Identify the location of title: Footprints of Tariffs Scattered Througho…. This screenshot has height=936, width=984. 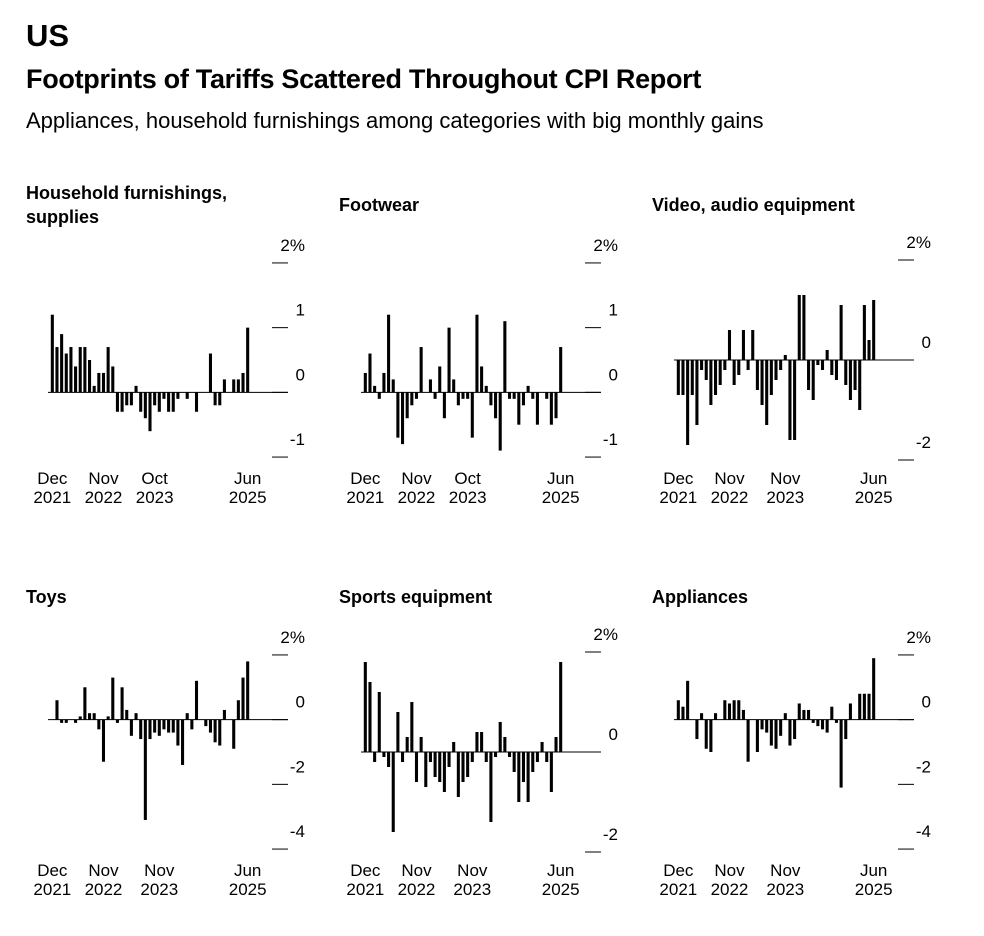
(364, 79).